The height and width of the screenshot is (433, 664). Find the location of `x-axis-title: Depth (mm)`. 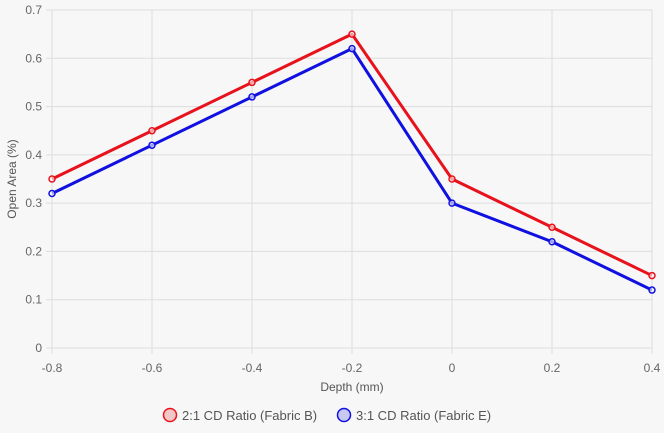

x-axis-title: Depth (mm) is located at coordinates (351, 387).